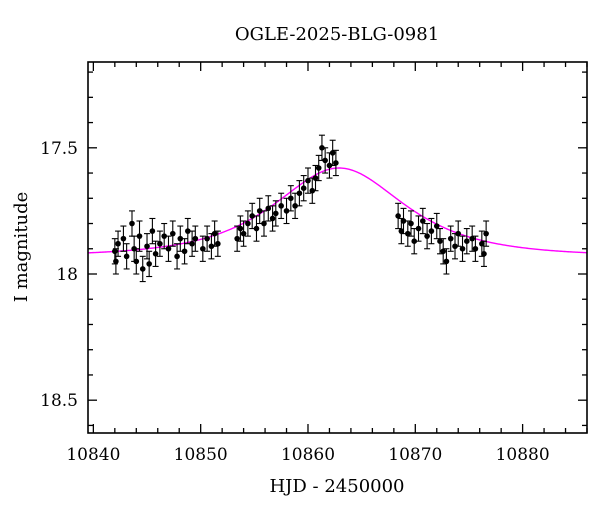  Describe the element at coordinates (336, 486) in the screenshot. I see `x-axis-label: HJD - 2450000` at that location.